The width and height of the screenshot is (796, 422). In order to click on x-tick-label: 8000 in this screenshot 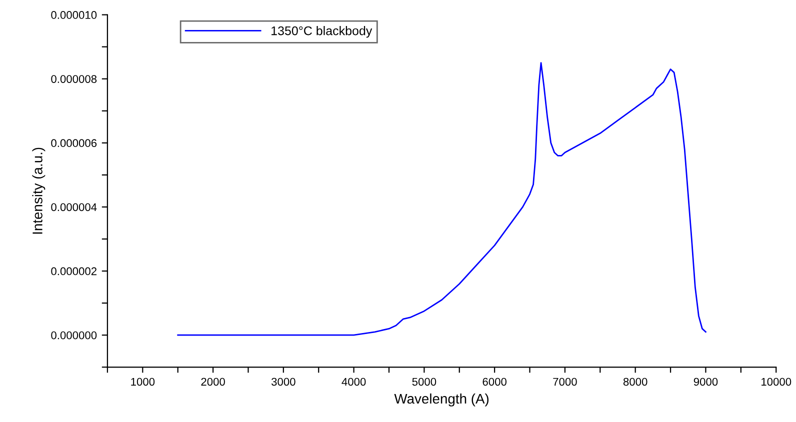, I will do `click(635, 382)`.